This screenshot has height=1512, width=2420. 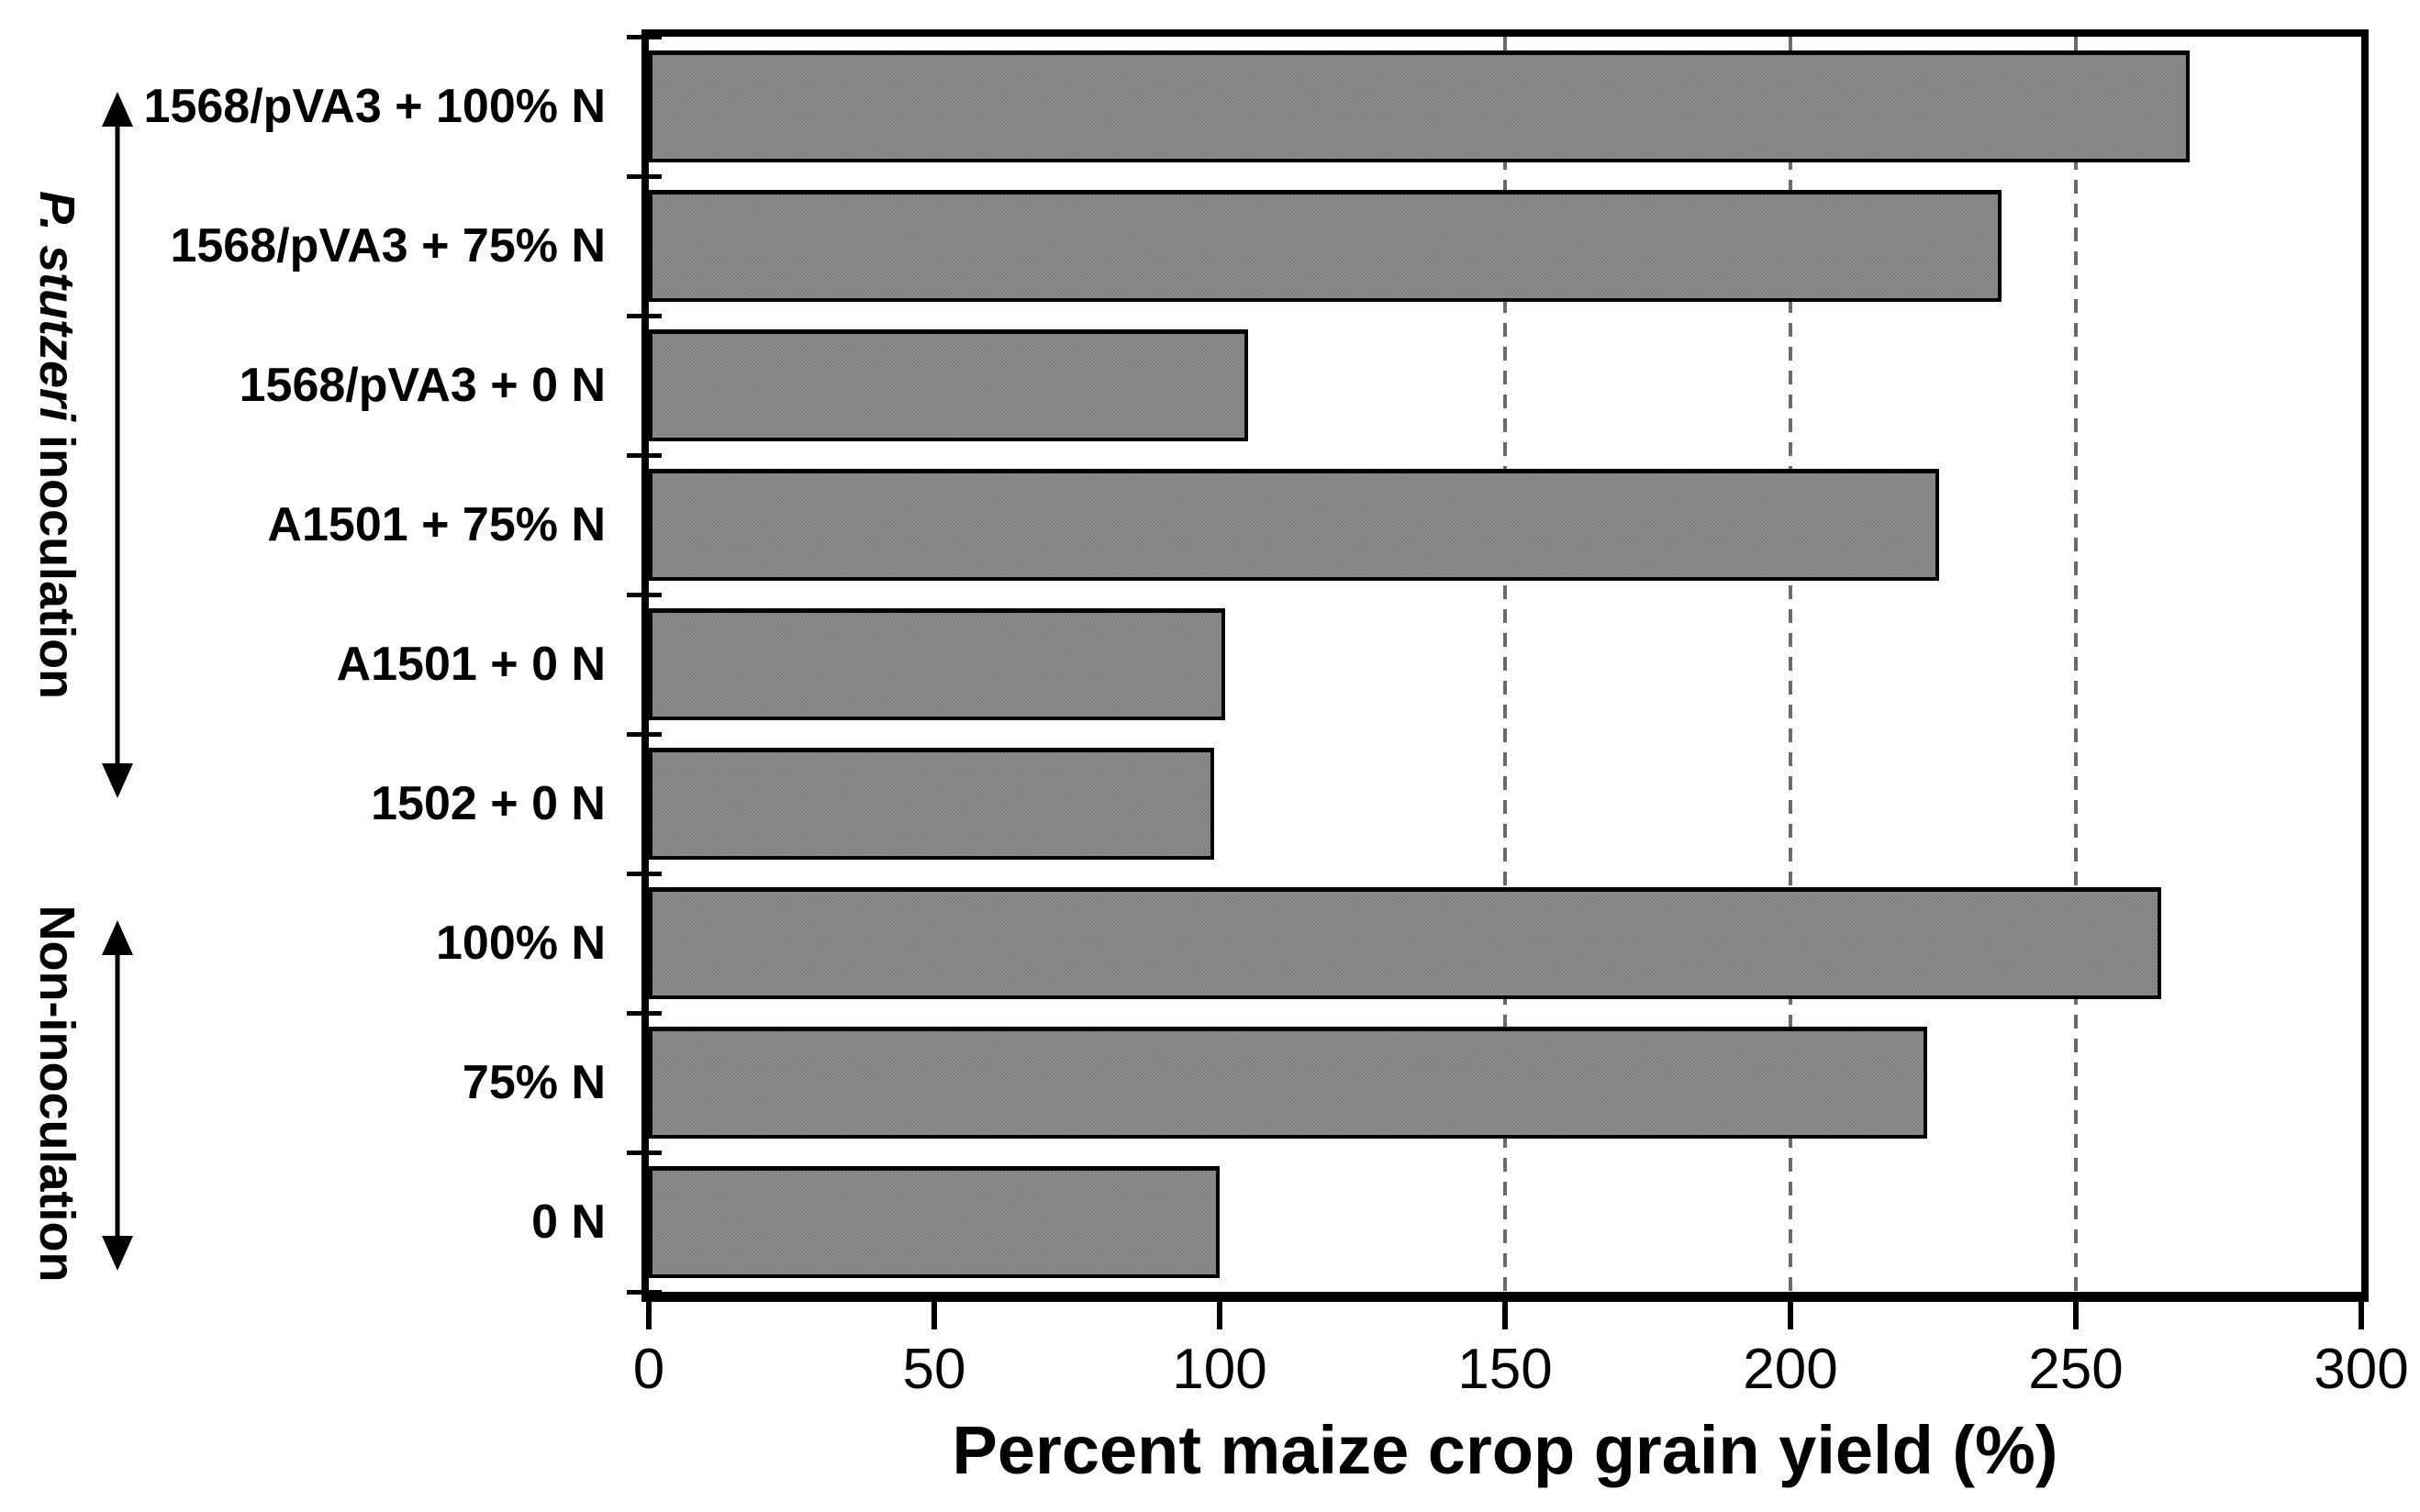 I want to click on group-label-non-inoculation-text: Non-inoculation, so click(x=56, y=1094).